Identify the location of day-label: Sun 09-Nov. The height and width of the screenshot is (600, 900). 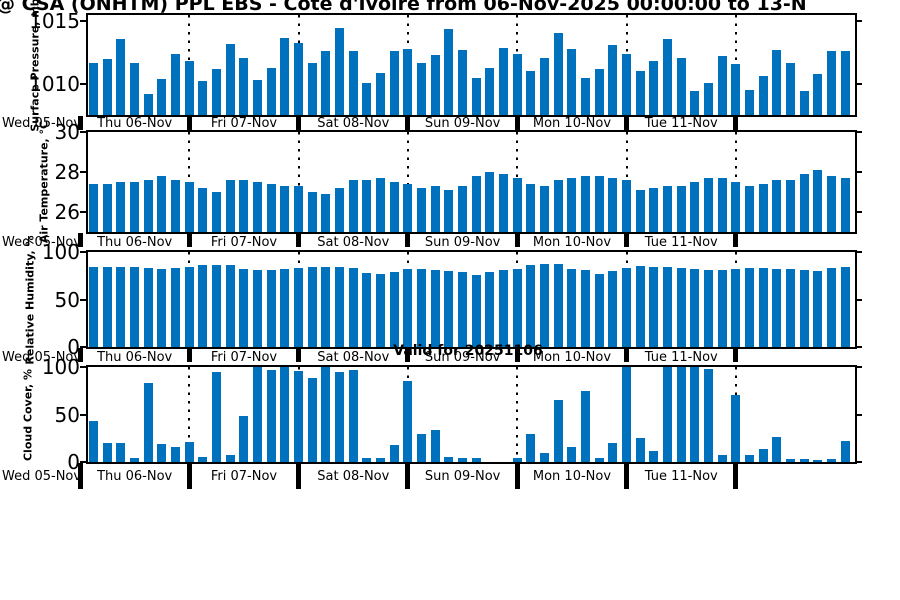
(462, 242).